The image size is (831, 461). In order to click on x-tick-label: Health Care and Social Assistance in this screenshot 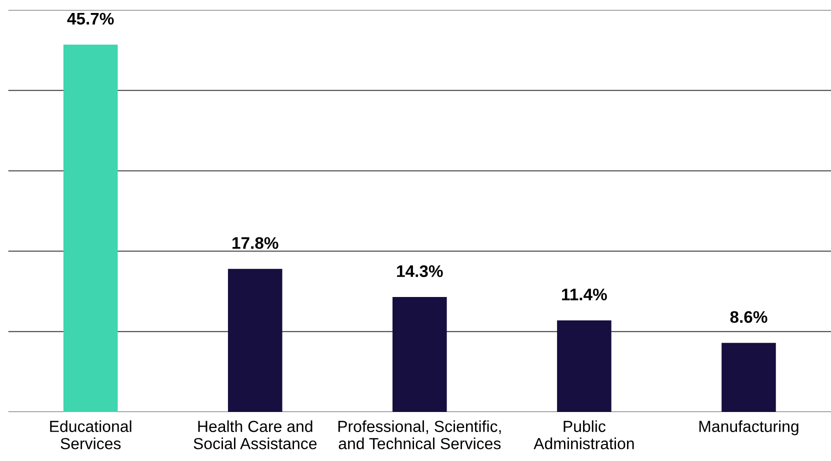, I will do `click(255, 435)`.